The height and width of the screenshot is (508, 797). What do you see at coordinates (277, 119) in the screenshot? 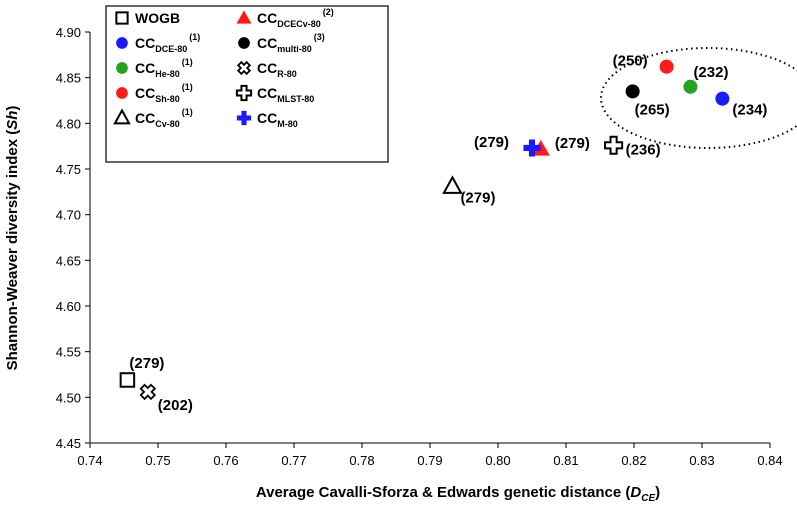
I see `legend-label: CCM-80` at bounding box center [277, 119].